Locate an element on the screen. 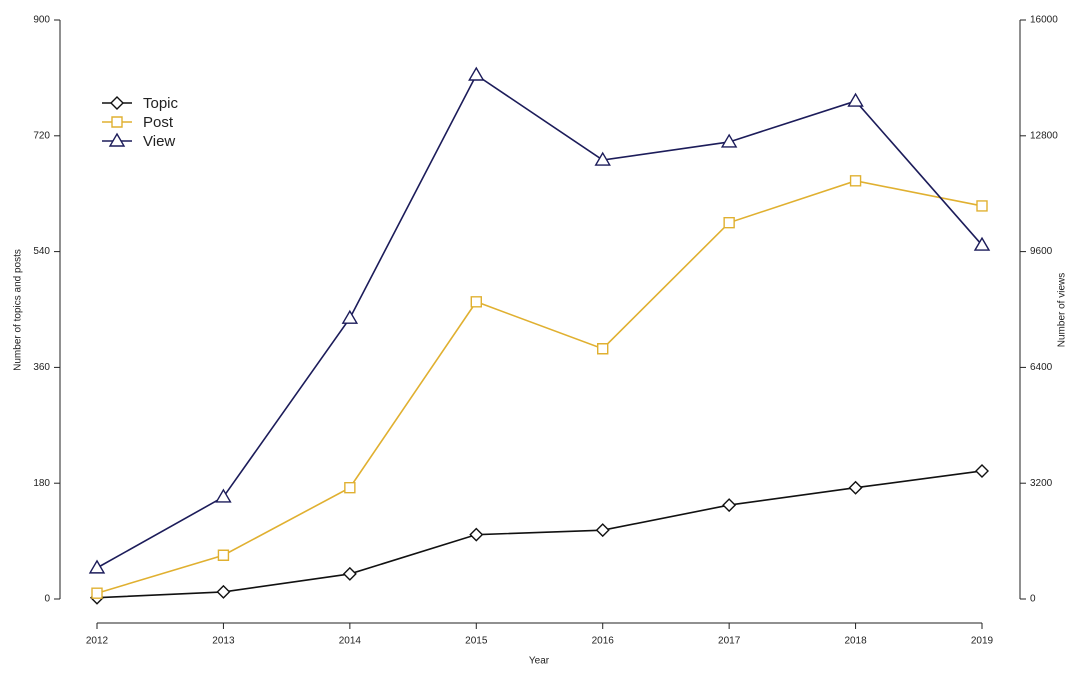  y-tick-label: 180 is located at coordinates (41, 483).